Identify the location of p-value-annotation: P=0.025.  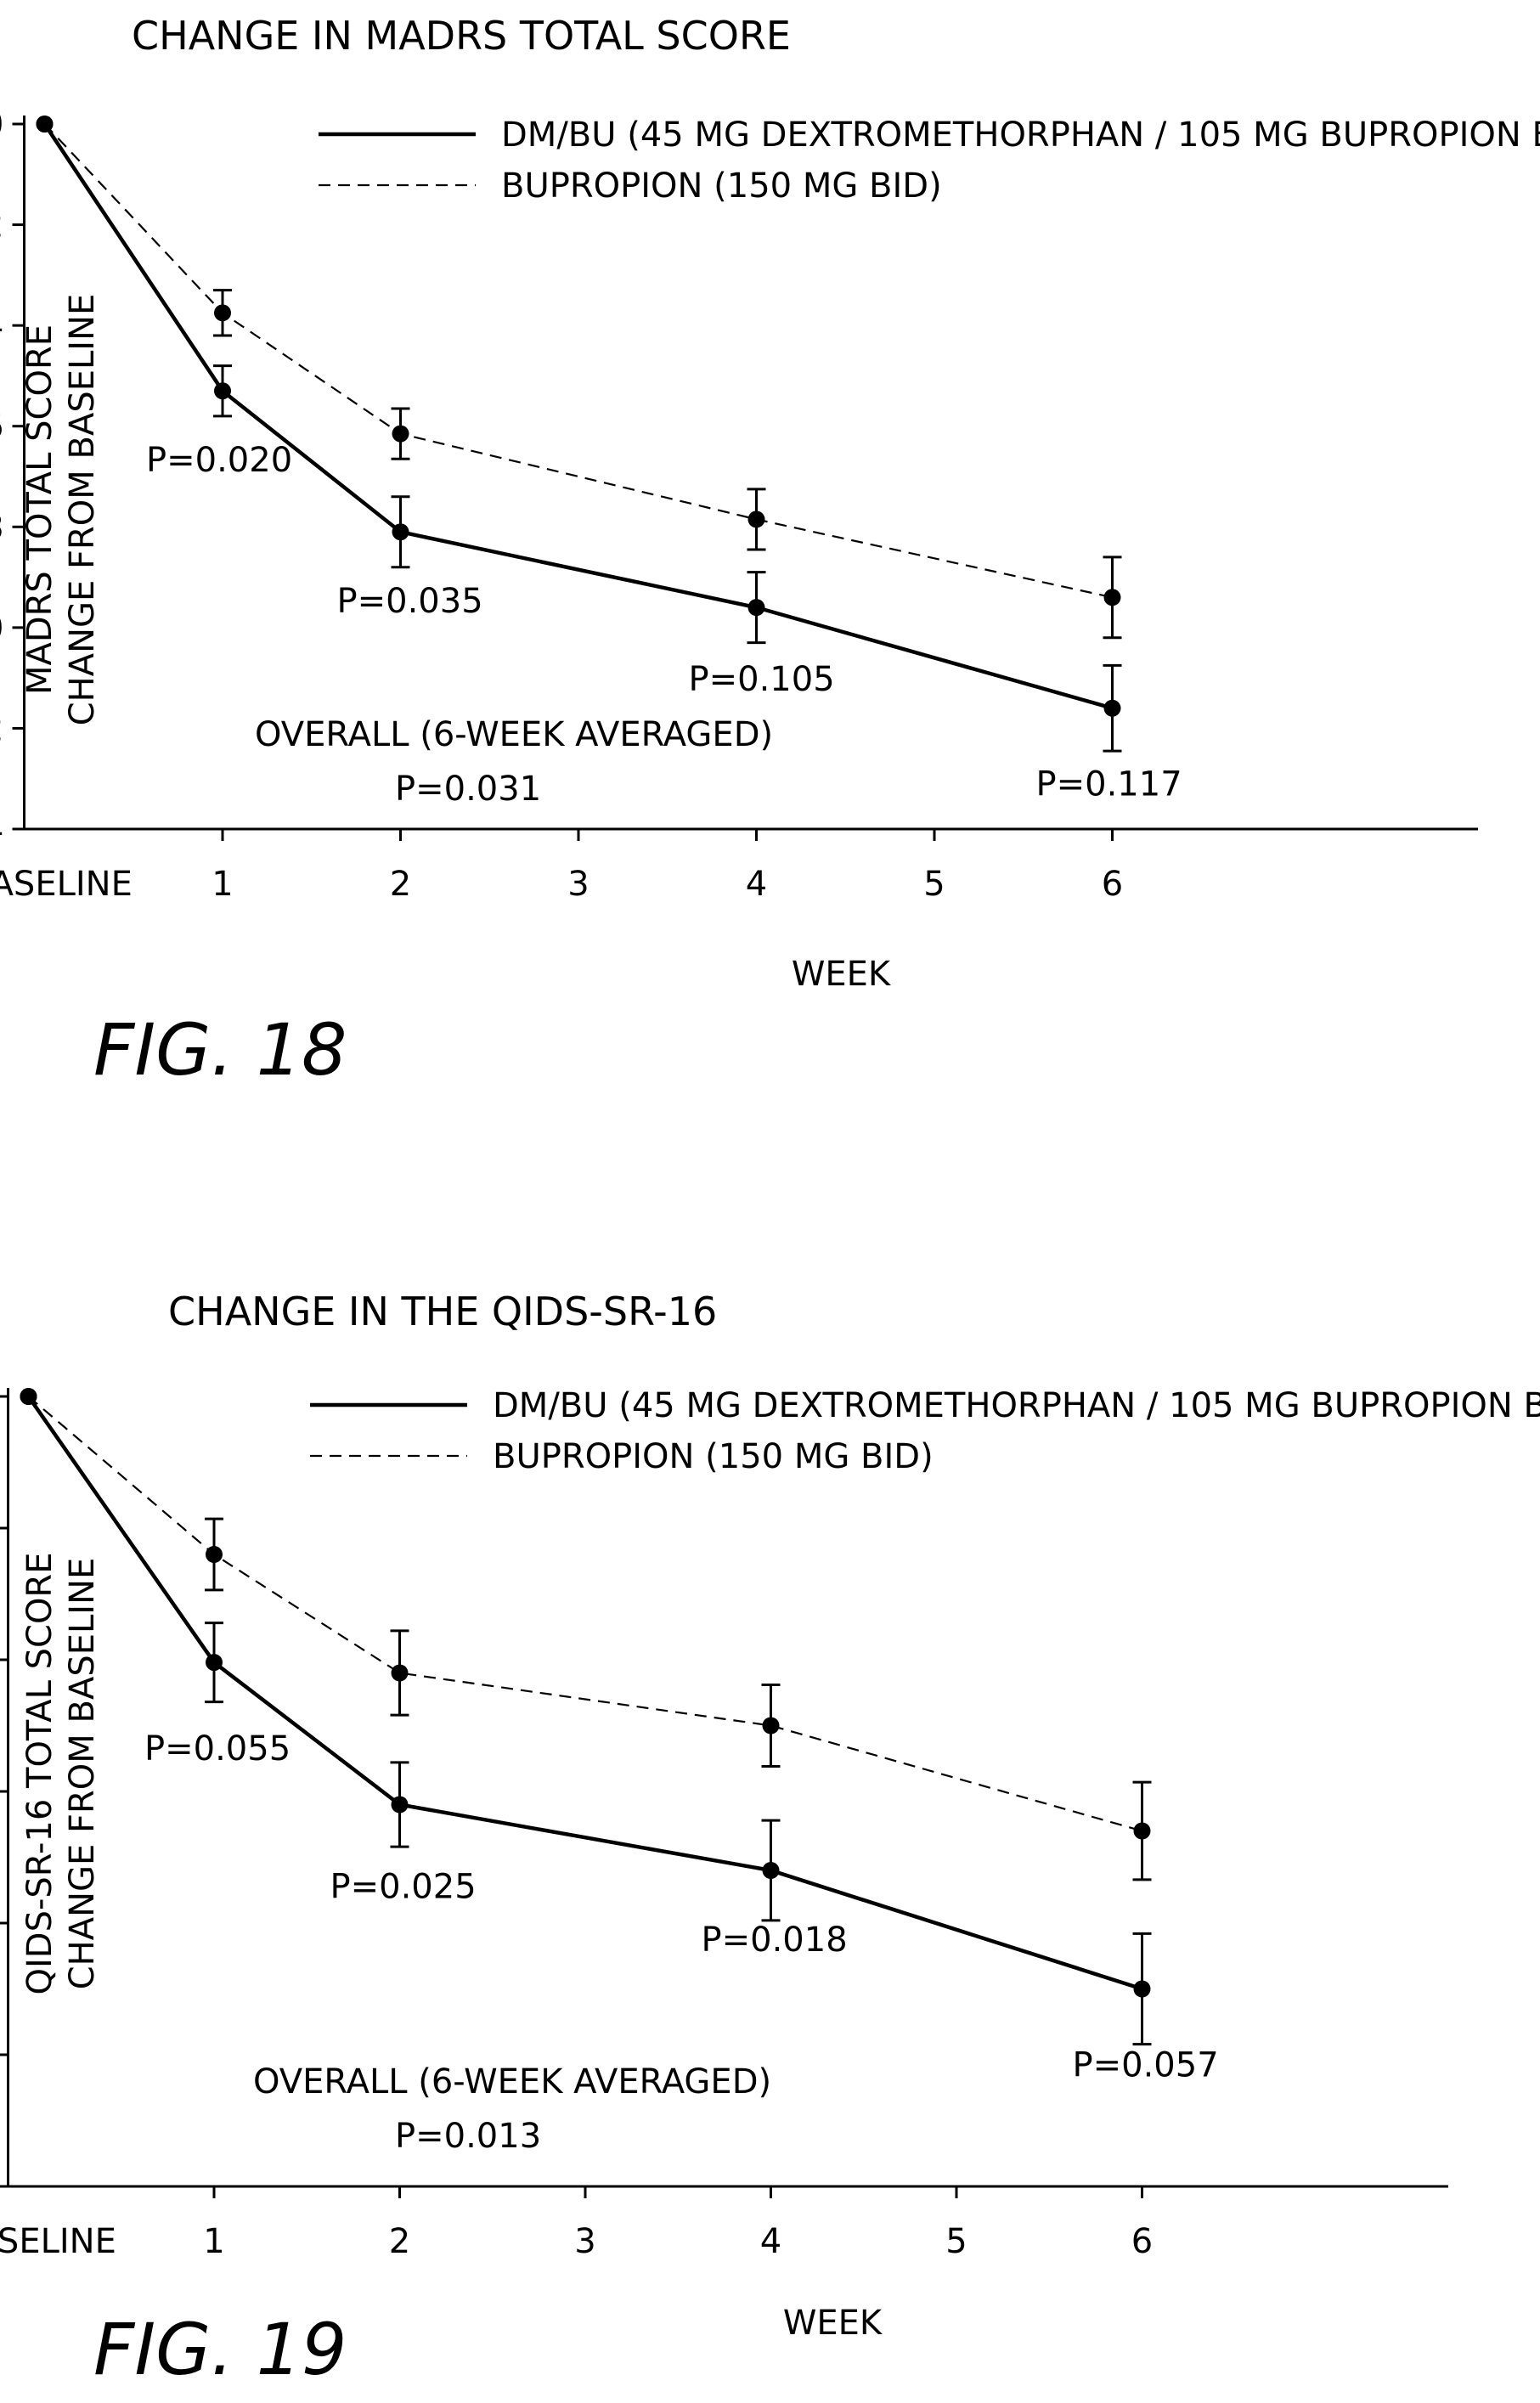
(403, 1887).